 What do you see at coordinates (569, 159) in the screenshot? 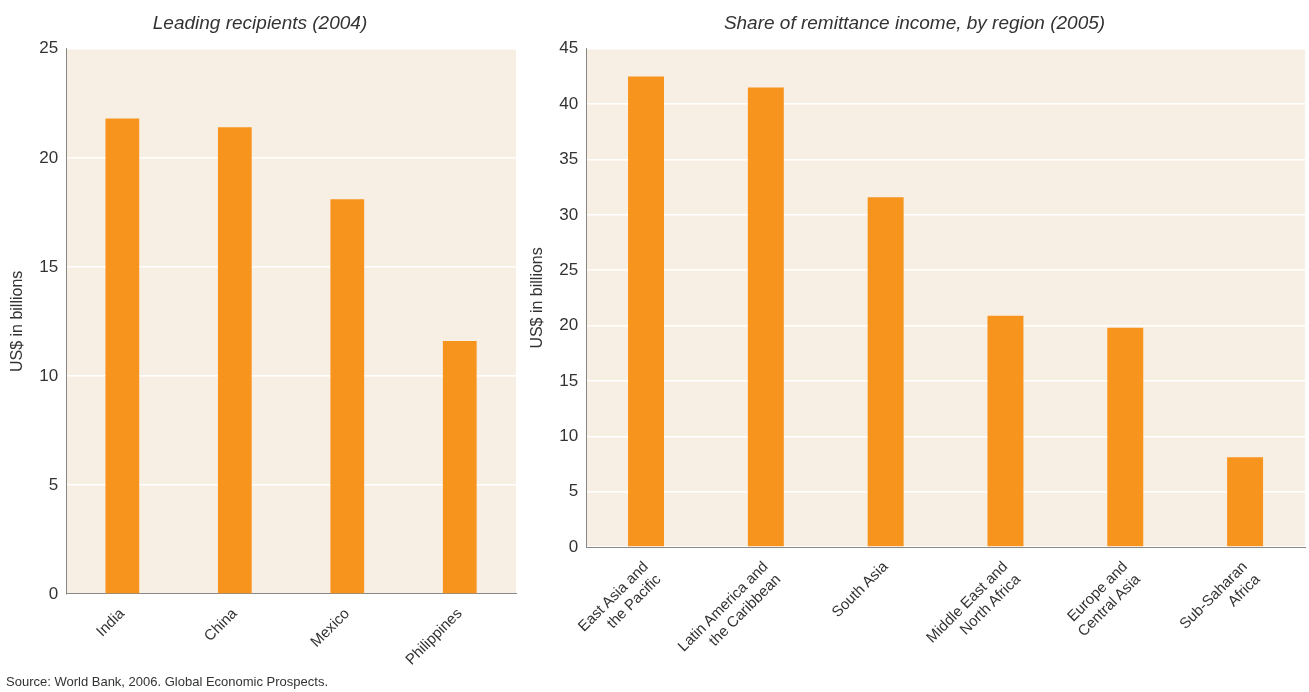
I see `y-tick-label: 35` at bounding box center [569, 159].